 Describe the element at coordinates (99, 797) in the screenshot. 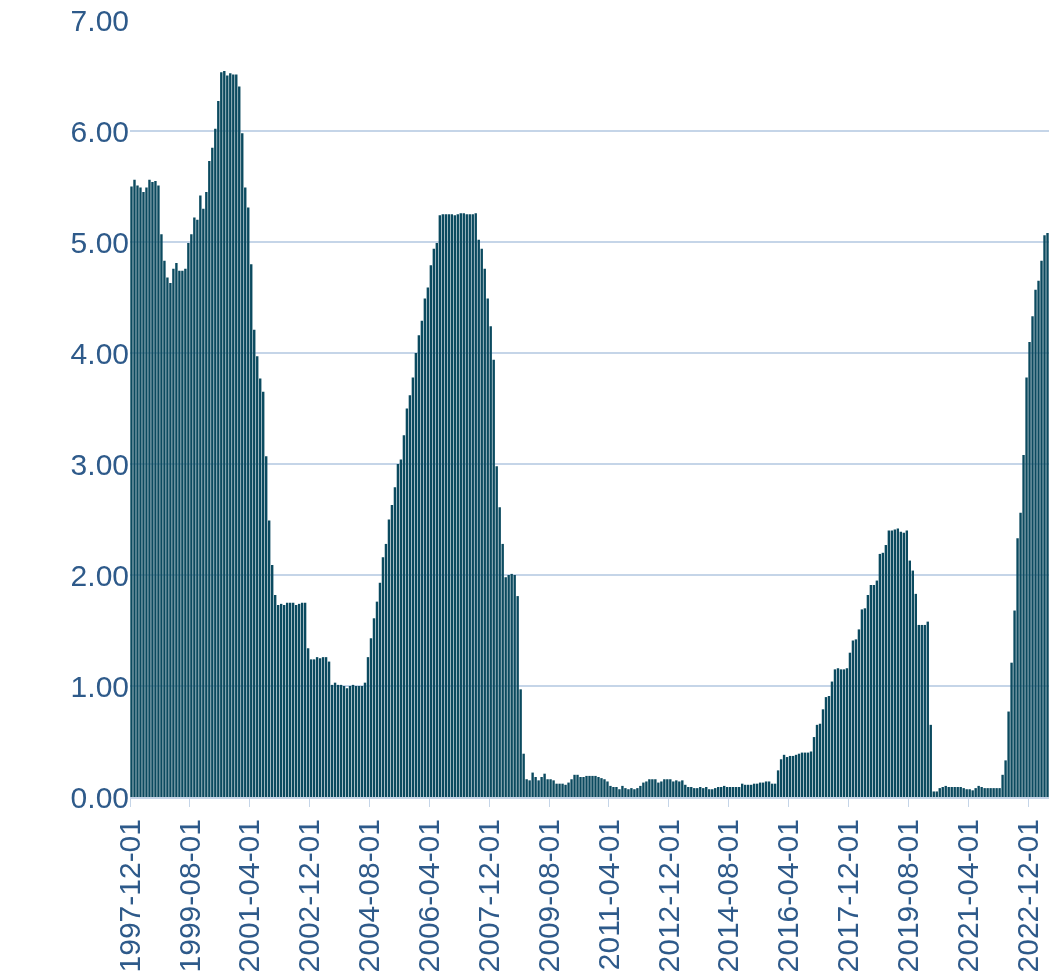

I see `y-tick-label: 0.00` at that location.